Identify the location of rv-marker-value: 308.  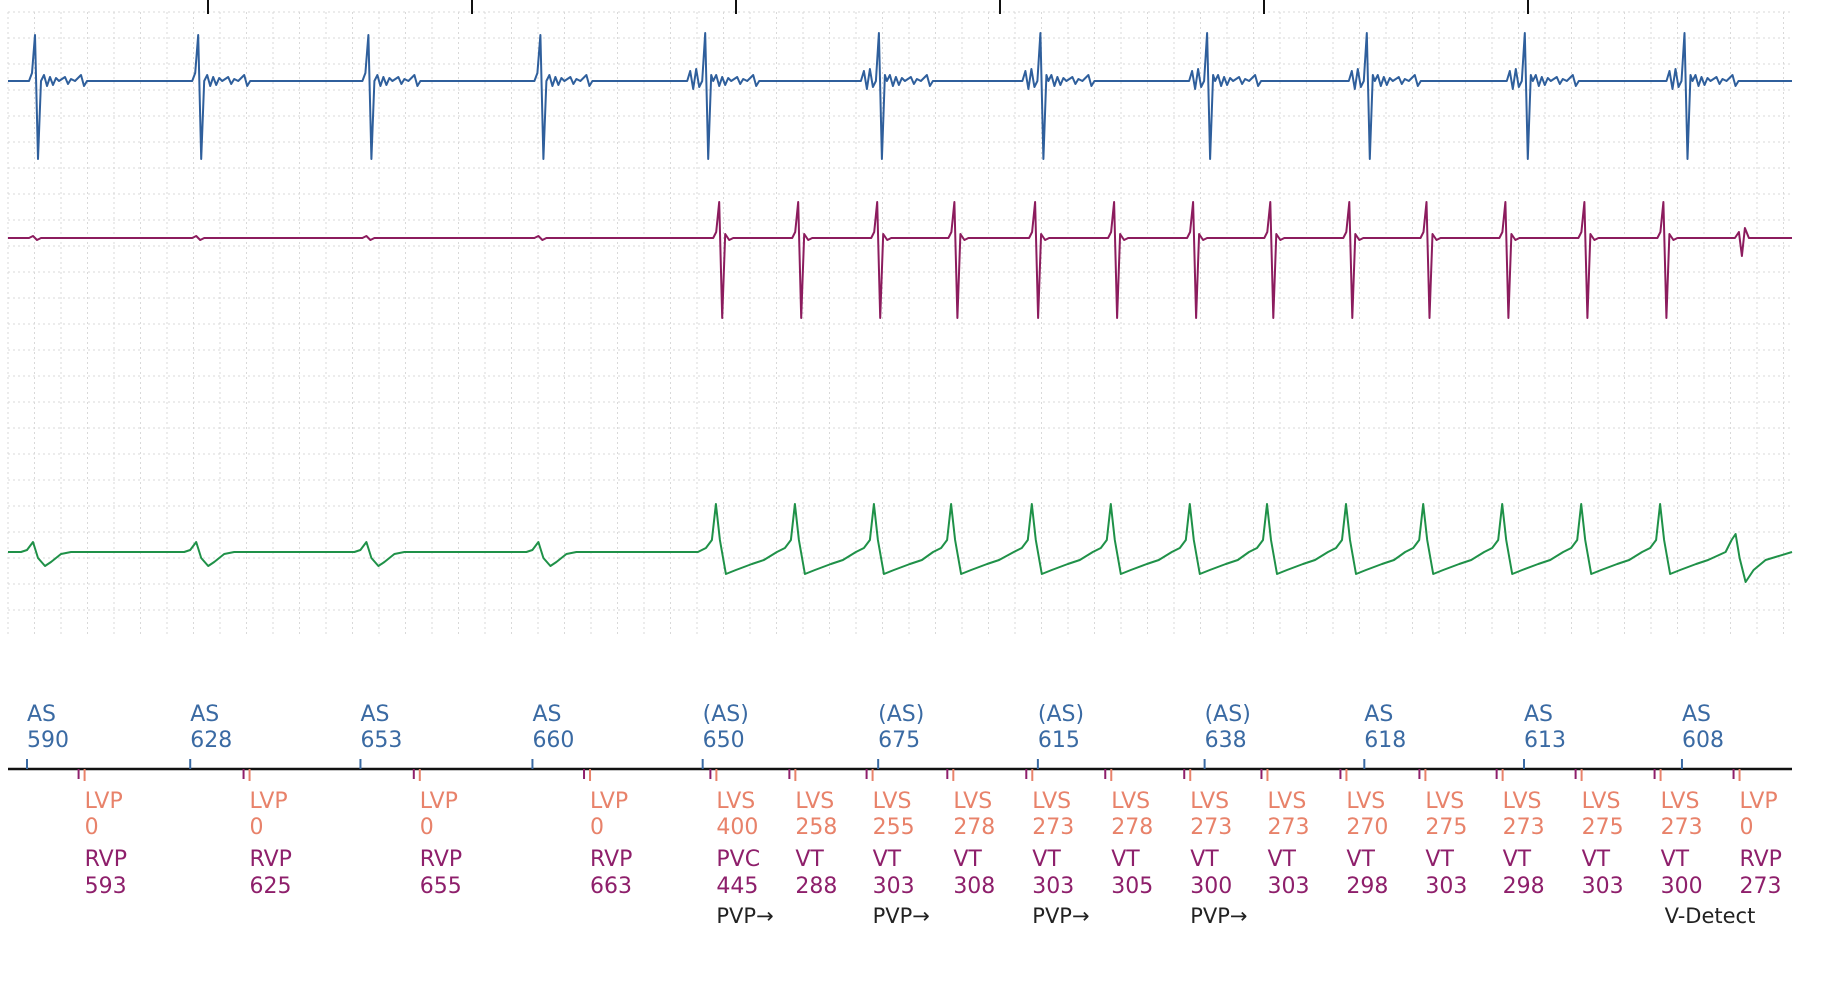
(974, 886).